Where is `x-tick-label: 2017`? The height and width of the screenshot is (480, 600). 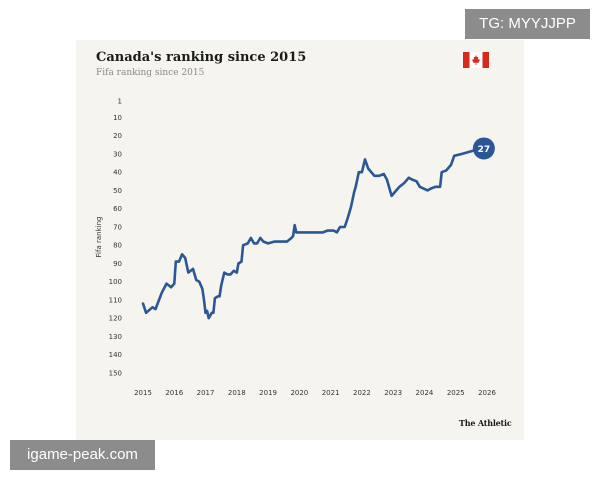 x-tick-label: 2017 is located at coordinates (206, 393).